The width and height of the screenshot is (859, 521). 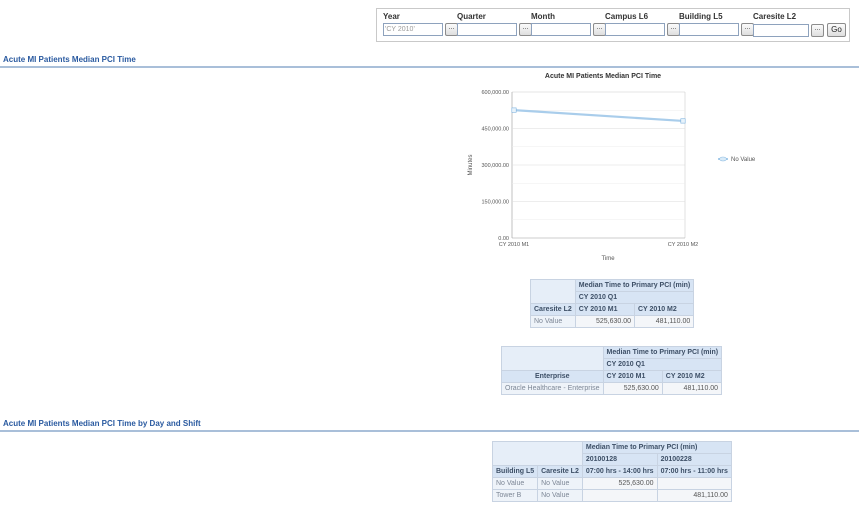 What do you see at coordinates (598, 245) in the screenshot?
I see `x-tick-labels: CY 2010 M1 CY 2010 M2` at bounding box center [598, 245].